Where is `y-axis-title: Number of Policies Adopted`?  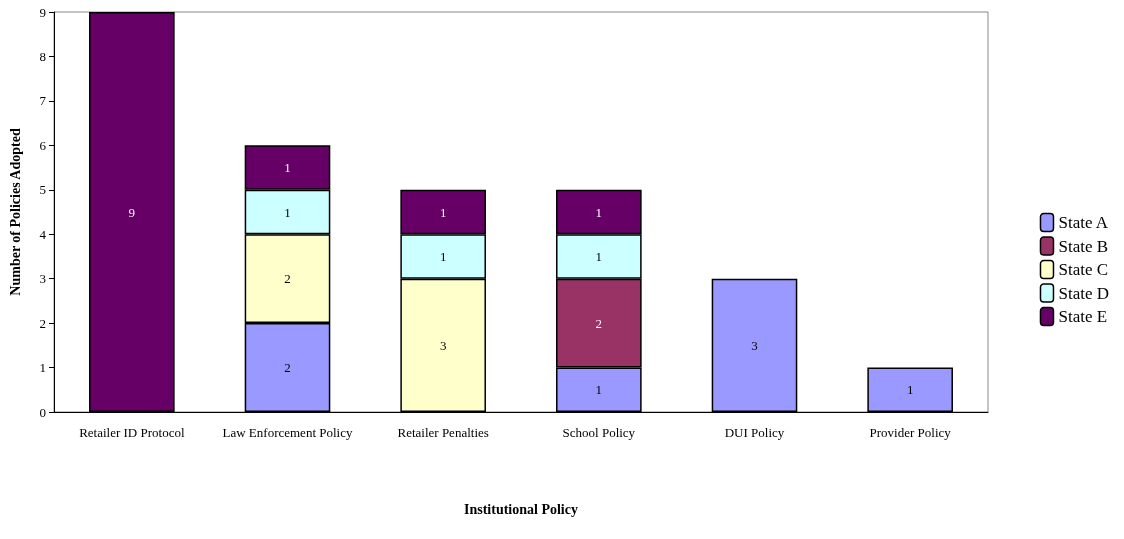
y-axis-title: Number of Policies Adopted is located at coordinates (15, 212).